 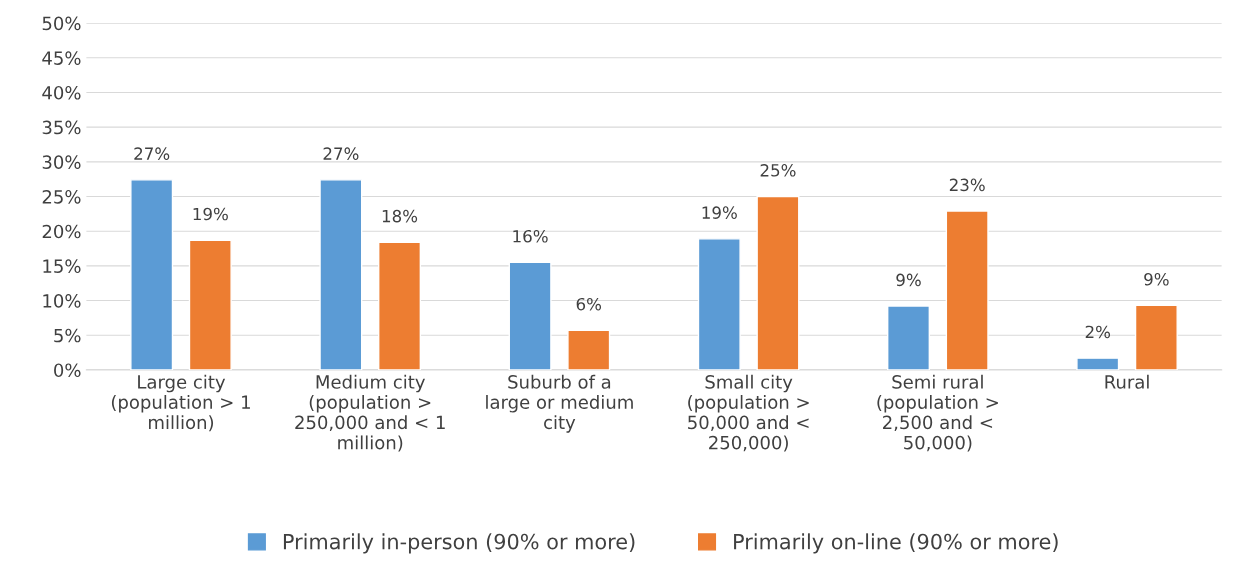 What do you see at coordinates (61, 162) in the screenshot?
I see `y-tick-label: 30%` at bounding box center [61, 162].